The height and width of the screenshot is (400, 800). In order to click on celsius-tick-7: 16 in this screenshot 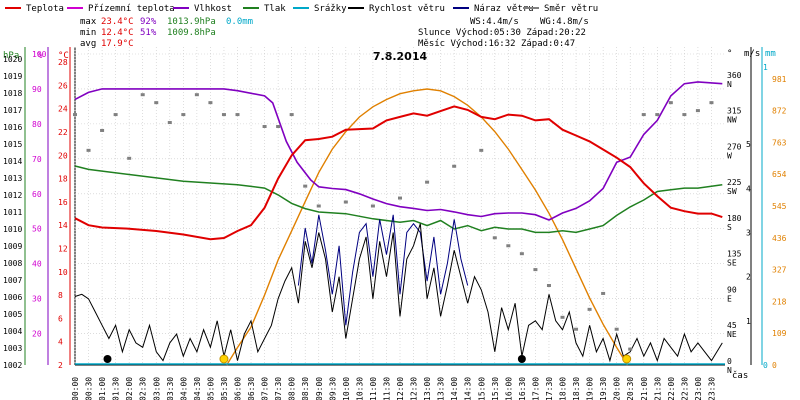, I will do `click(63, 202)`.